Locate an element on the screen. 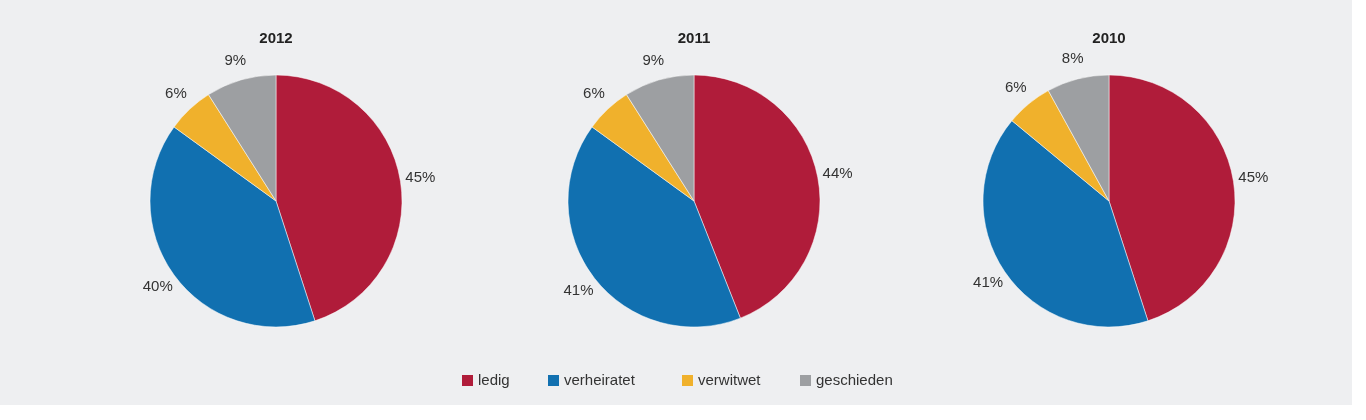 The image size is (1366, 420). legend-label: geschieden is located at coordinates (854, 379).